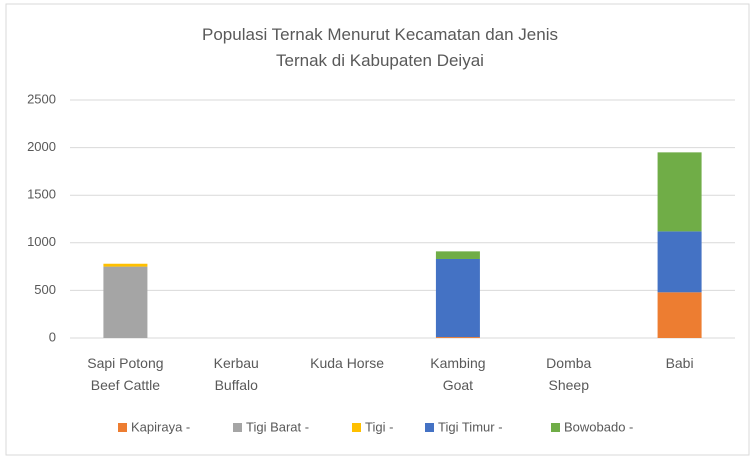  Describe the element at coordinates (160, 426) in the screenshot. I see `legend-label: Kapiraya -` at that location.